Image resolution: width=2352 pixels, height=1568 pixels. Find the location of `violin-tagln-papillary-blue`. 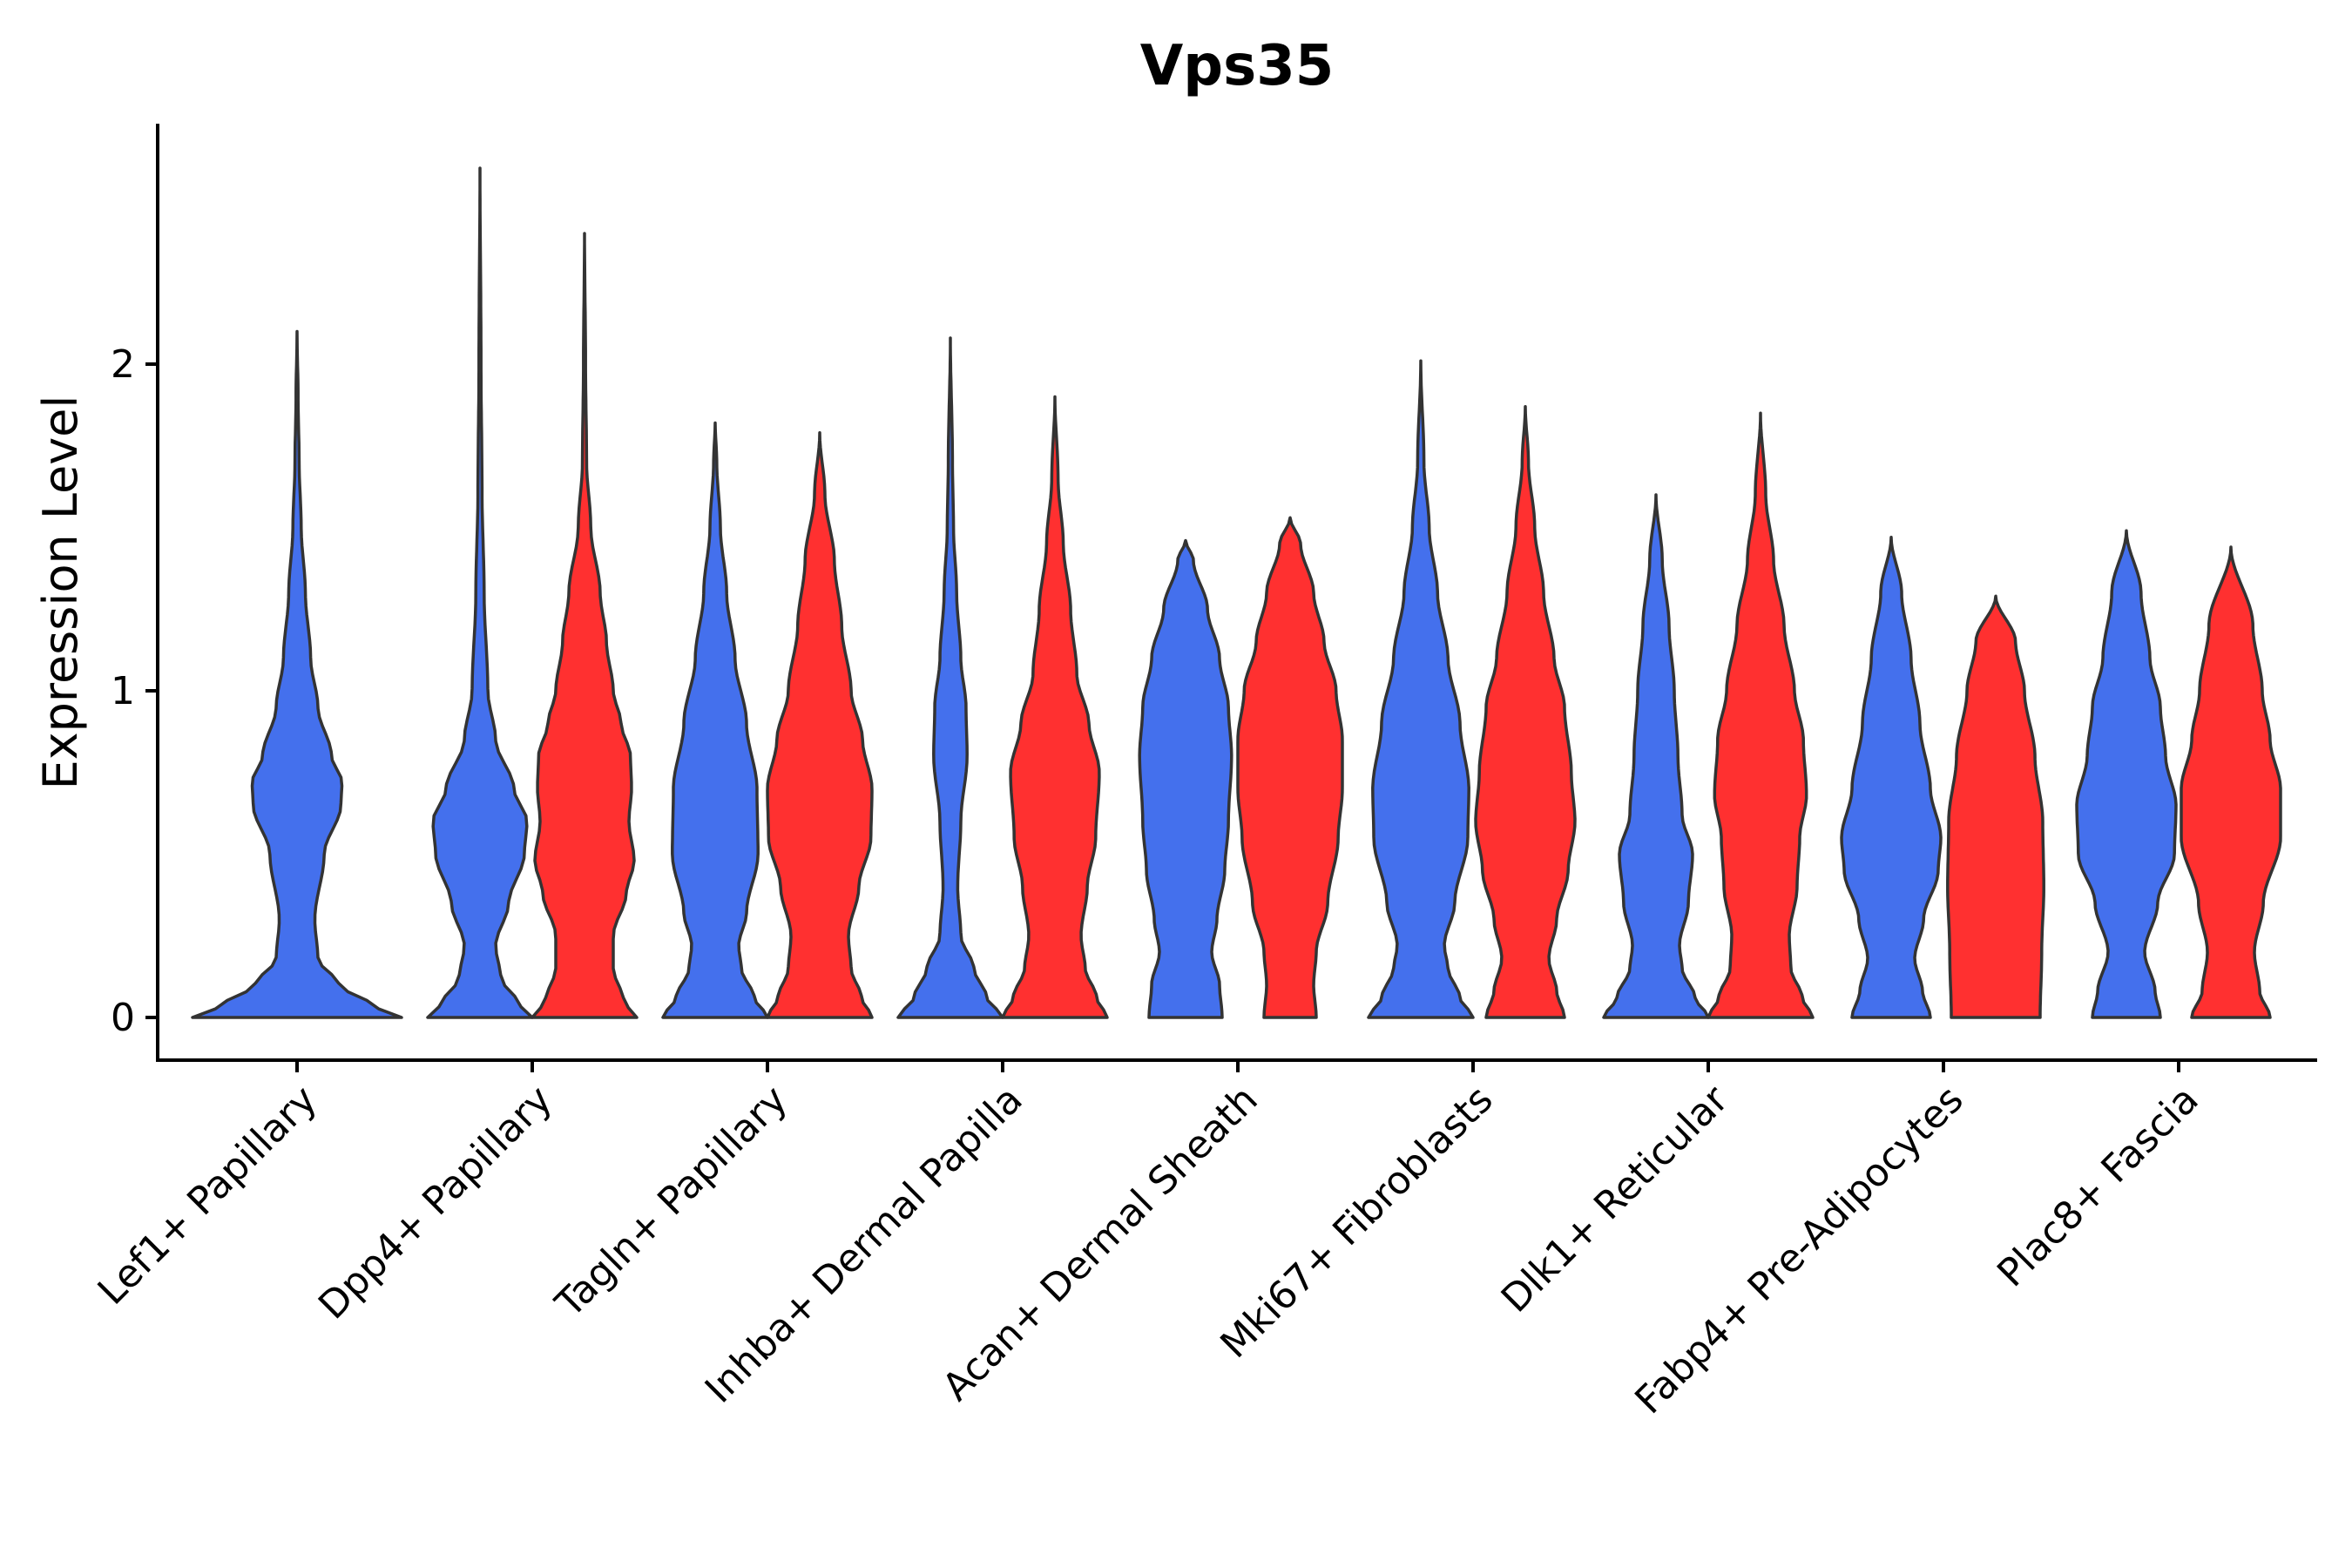

violin-tagln-papillary-blue is located at coordinates (715, 720).